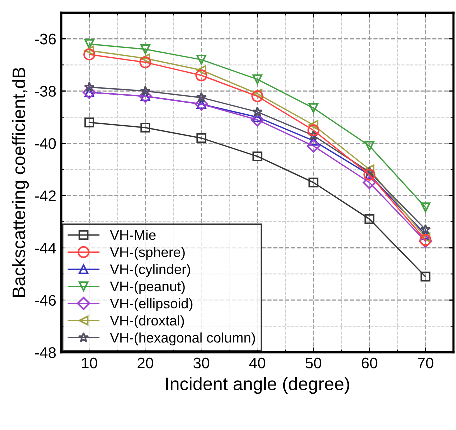  What do you see at coordinates (151, 305) in the screenshot?
I see `legend-label: VH-(ellipsoid)` at bounding box center [151, 305].